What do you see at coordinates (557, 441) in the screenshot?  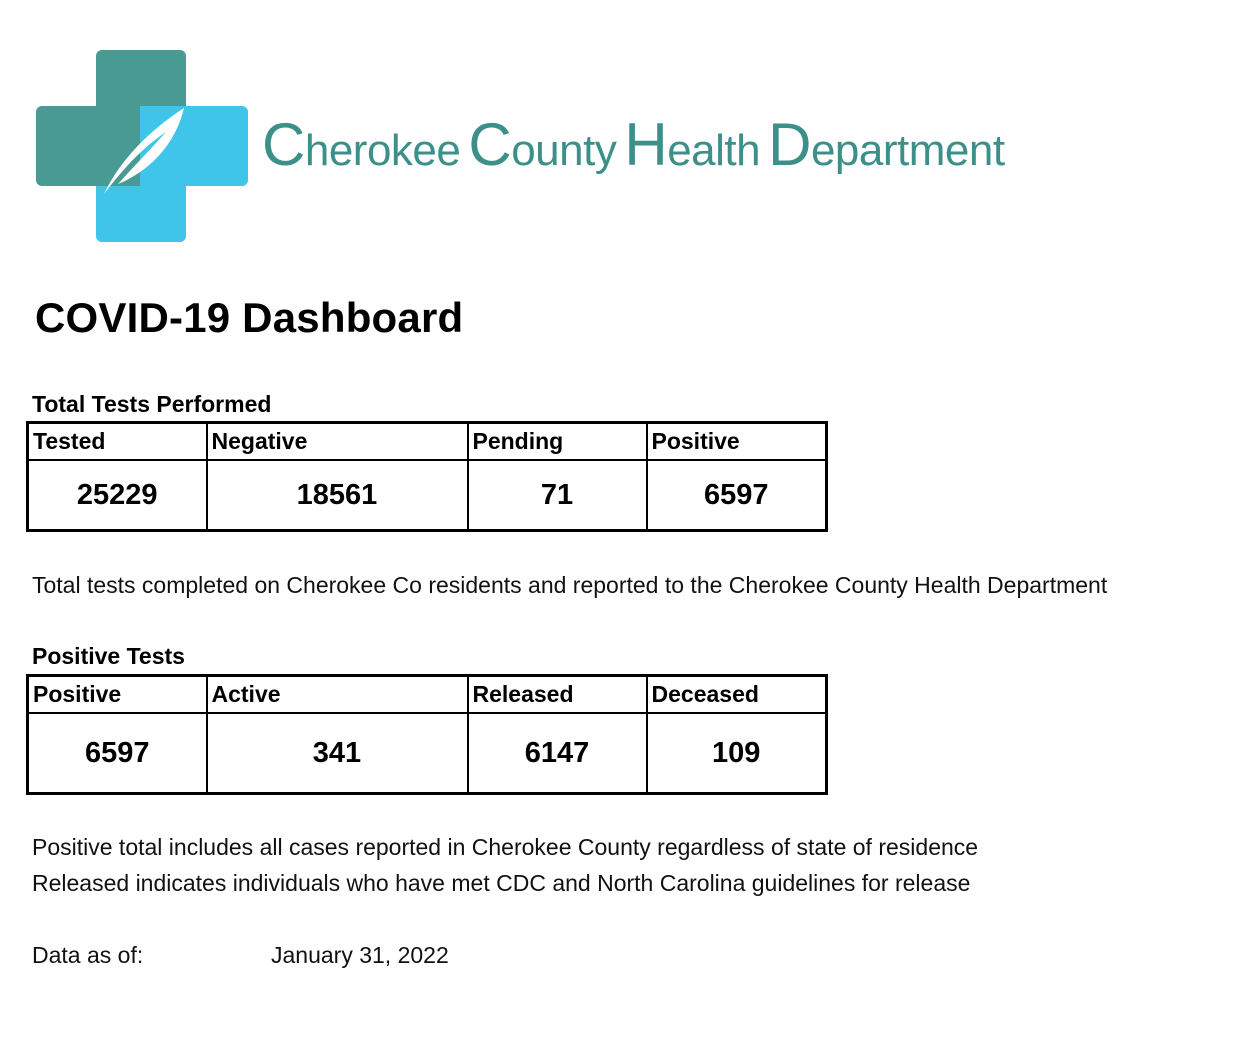 I see `header-pending: Pending` at bounding box center [557, 441].